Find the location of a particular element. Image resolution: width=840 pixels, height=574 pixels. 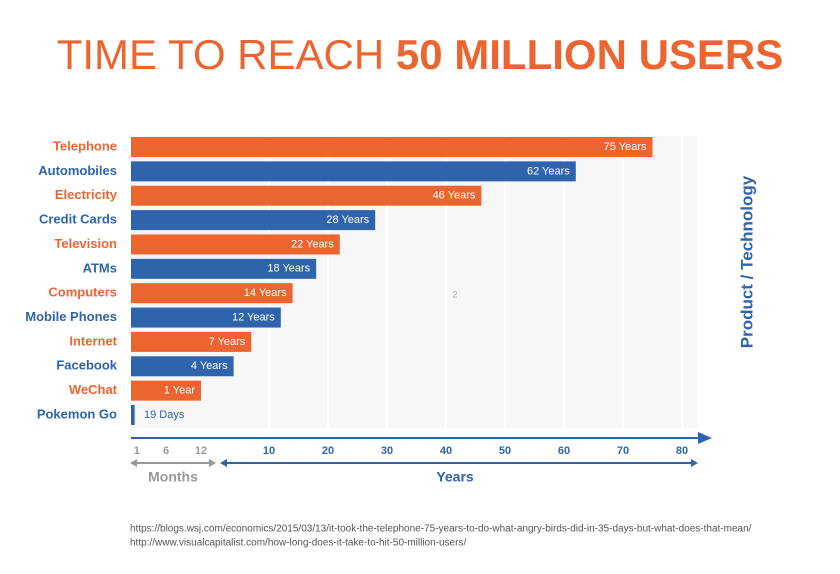

category-label: Facebook is located at coordinates (86, 365).